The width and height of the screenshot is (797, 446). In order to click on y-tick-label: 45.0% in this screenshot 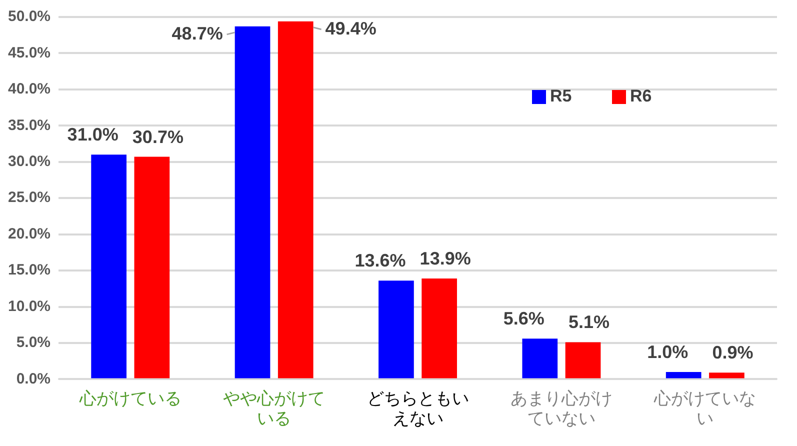, I will do `click(29, 53)`.